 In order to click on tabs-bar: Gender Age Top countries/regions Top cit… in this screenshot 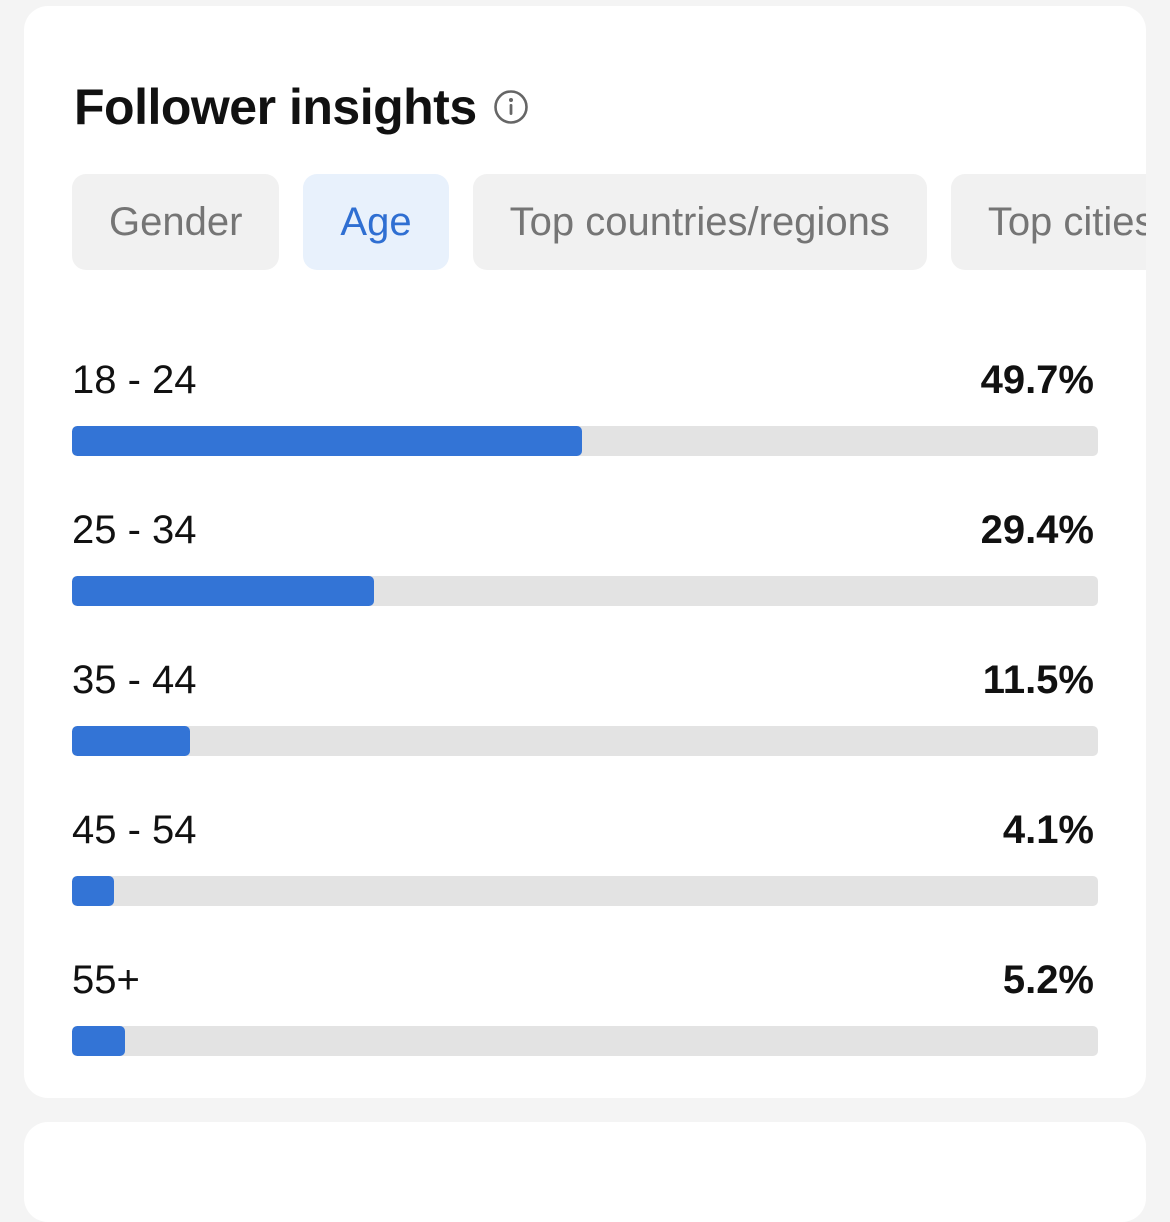, I will do `click(609, 222)`.